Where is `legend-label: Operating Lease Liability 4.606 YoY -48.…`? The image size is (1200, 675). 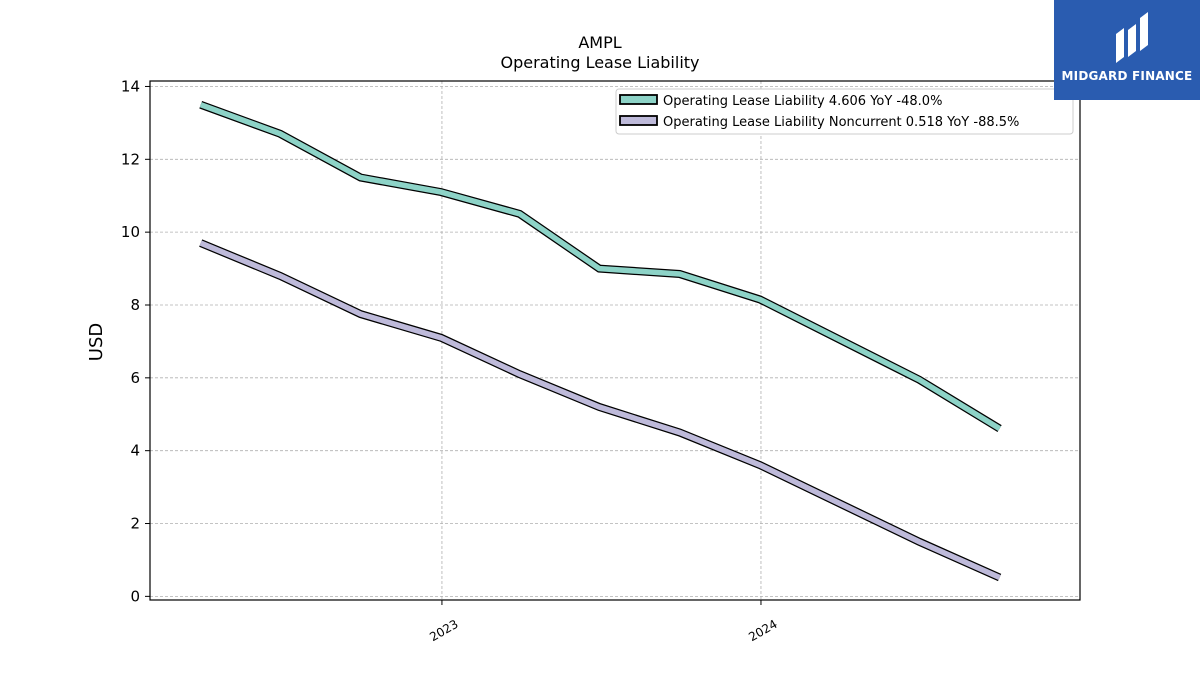 legend-label: Operating Lease Liability 4.606 YoY -48.… is located at coordinates (802, 101).